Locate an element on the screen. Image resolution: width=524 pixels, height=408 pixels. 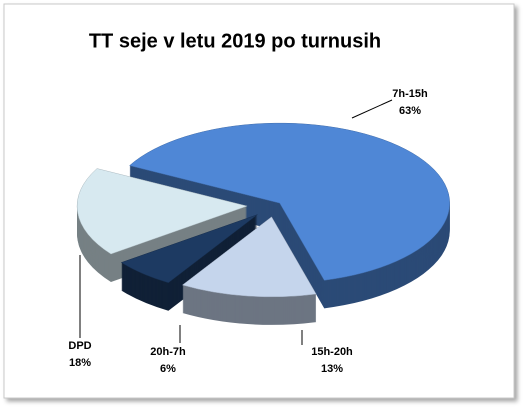
leader-line is located at coordinates (372, 109).